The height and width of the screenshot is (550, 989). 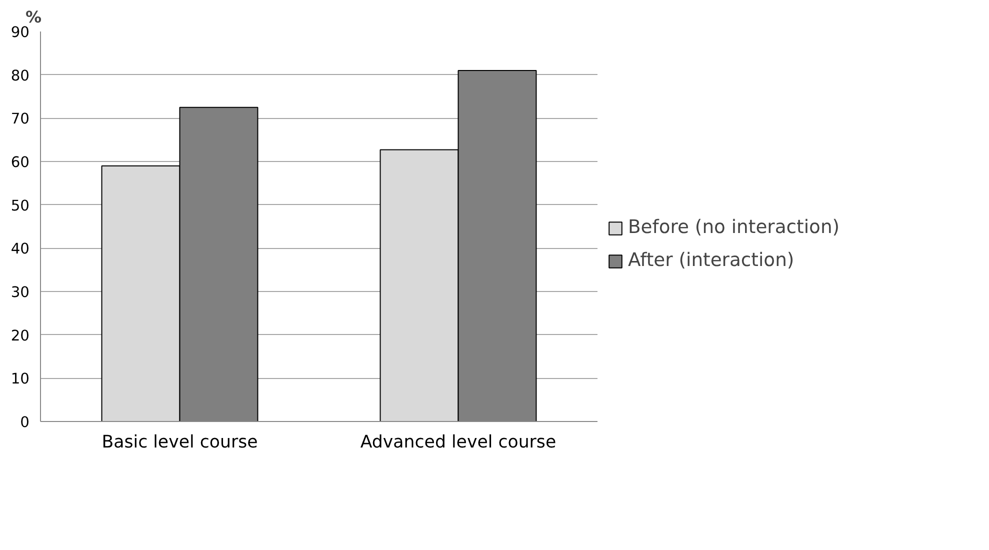 What do you see at coordinates (734, 227) in the screenshot?
I see `legend-label: Before (no interaction)` at bounding box center [734, 227].